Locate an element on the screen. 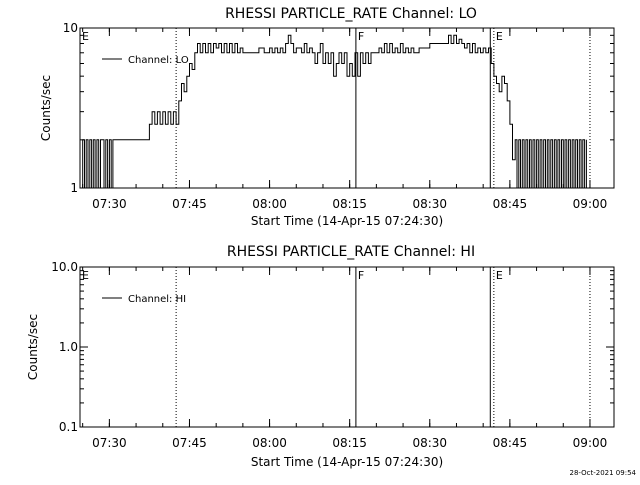  lo-x-tick-label: 07:45 is located at coordinates (189, 204).